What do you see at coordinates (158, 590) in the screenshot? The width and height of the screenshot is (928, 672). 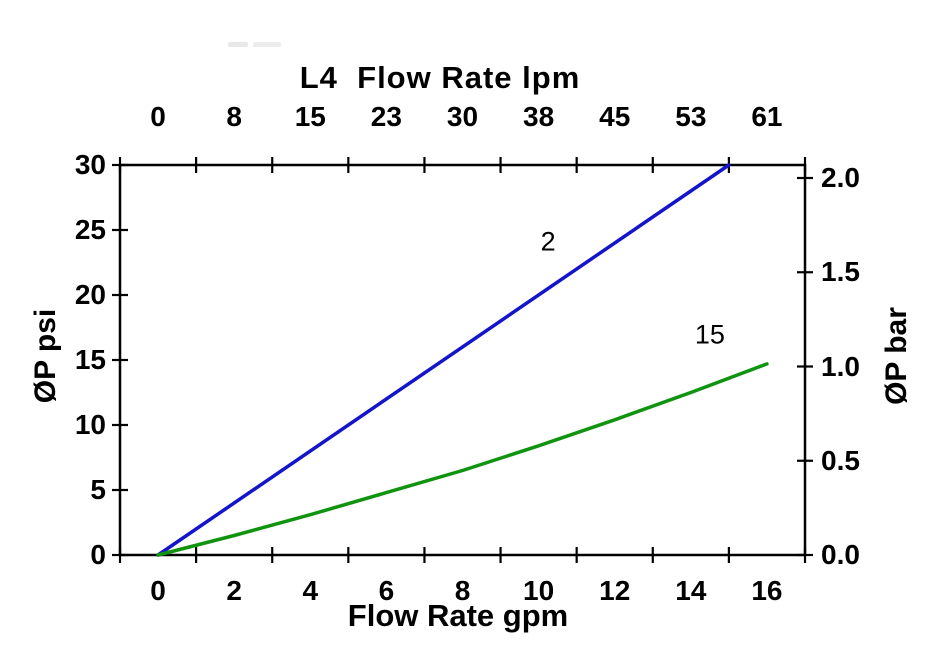 I see `bottom-tick-label: 0` at bounding box center [158, 590].